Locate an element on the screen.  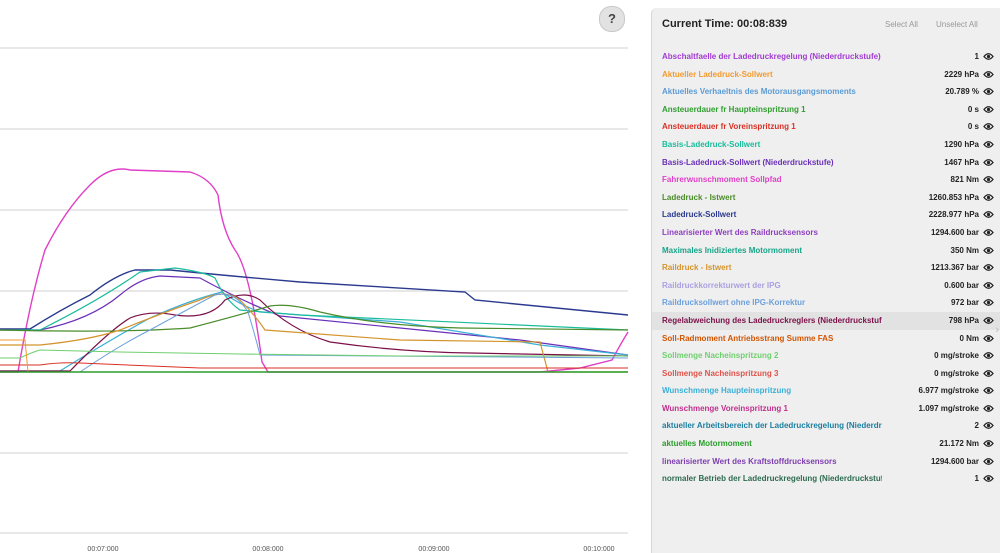
signal-row: aktuelles Motormoment 21.172 Nm is located at coordinates (826, 444).